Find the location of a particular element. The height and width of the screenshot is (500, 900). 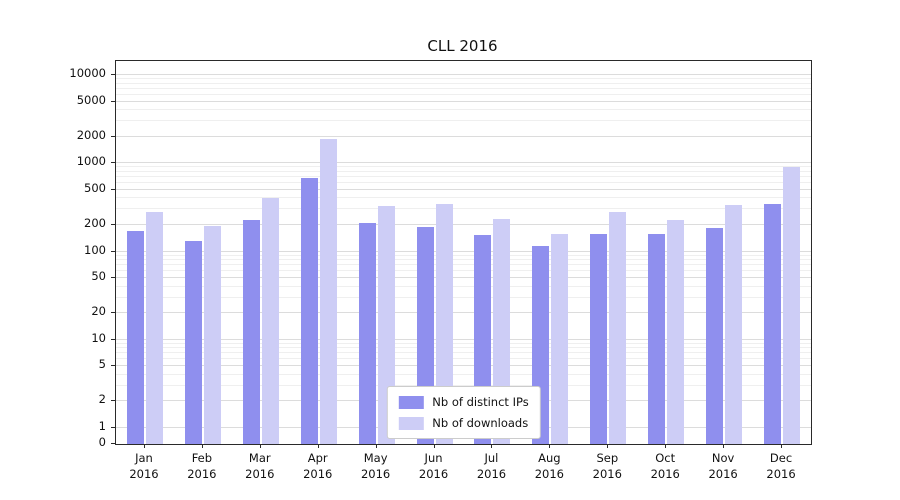

chart-title: CLL 2016 is located at coordinates (462, 46).